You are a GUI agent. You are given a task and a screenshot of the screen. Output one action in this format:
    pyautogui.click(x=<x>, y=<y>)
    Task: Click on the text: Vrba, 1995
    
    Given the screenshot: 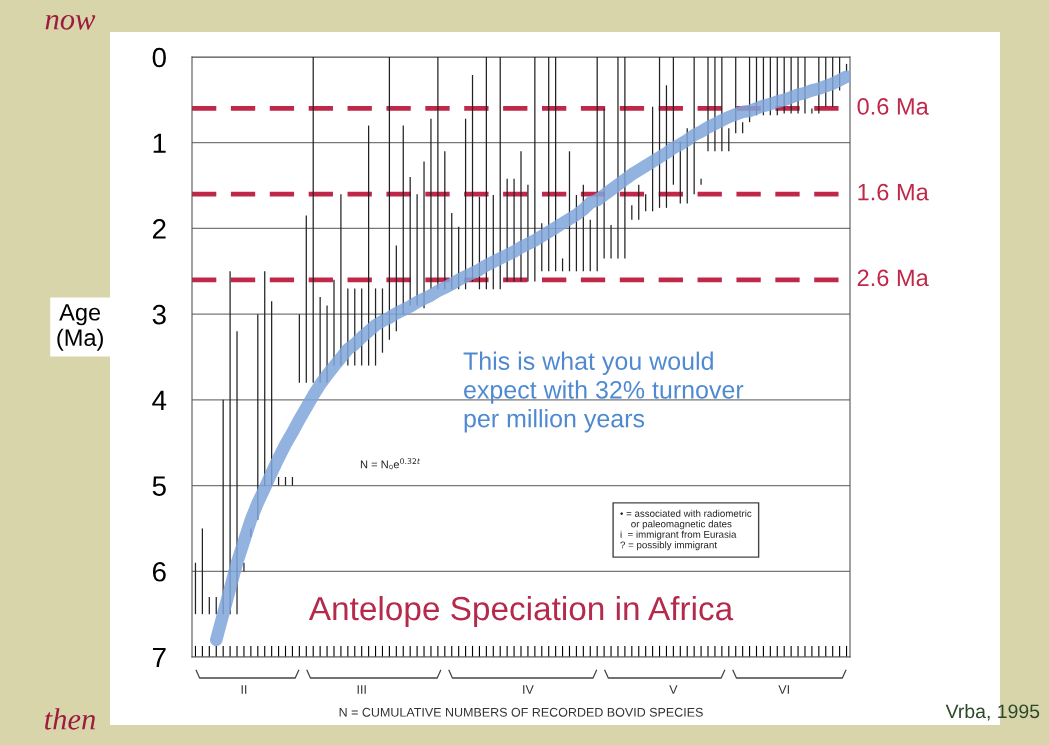 What is the action you would take?
    pyautogui.click(x=992, y=712)
    